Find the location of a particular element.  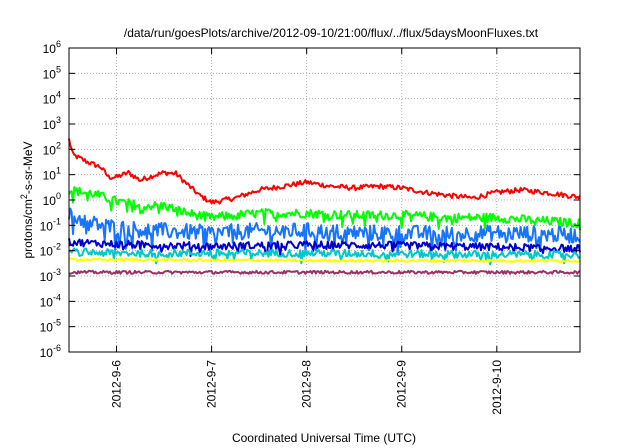

x-tick-label: 2012-9-7 is located at coordinates (212, 384).